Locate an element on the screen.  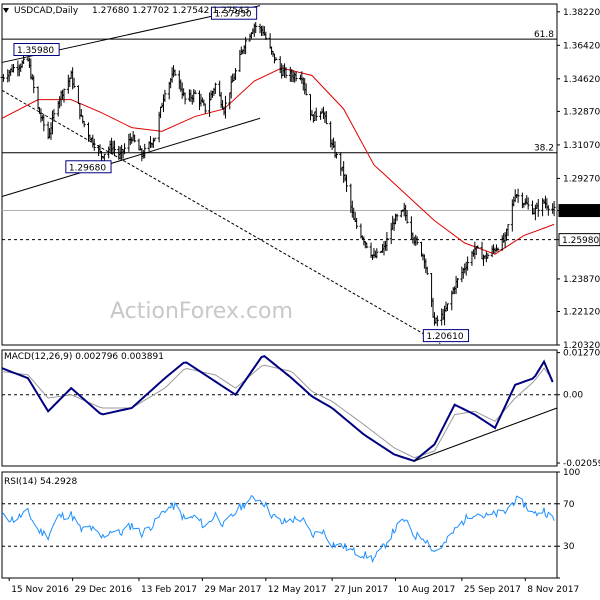
x-axis-label: 29 Mar 2017 is located at coordinates (232, 590).